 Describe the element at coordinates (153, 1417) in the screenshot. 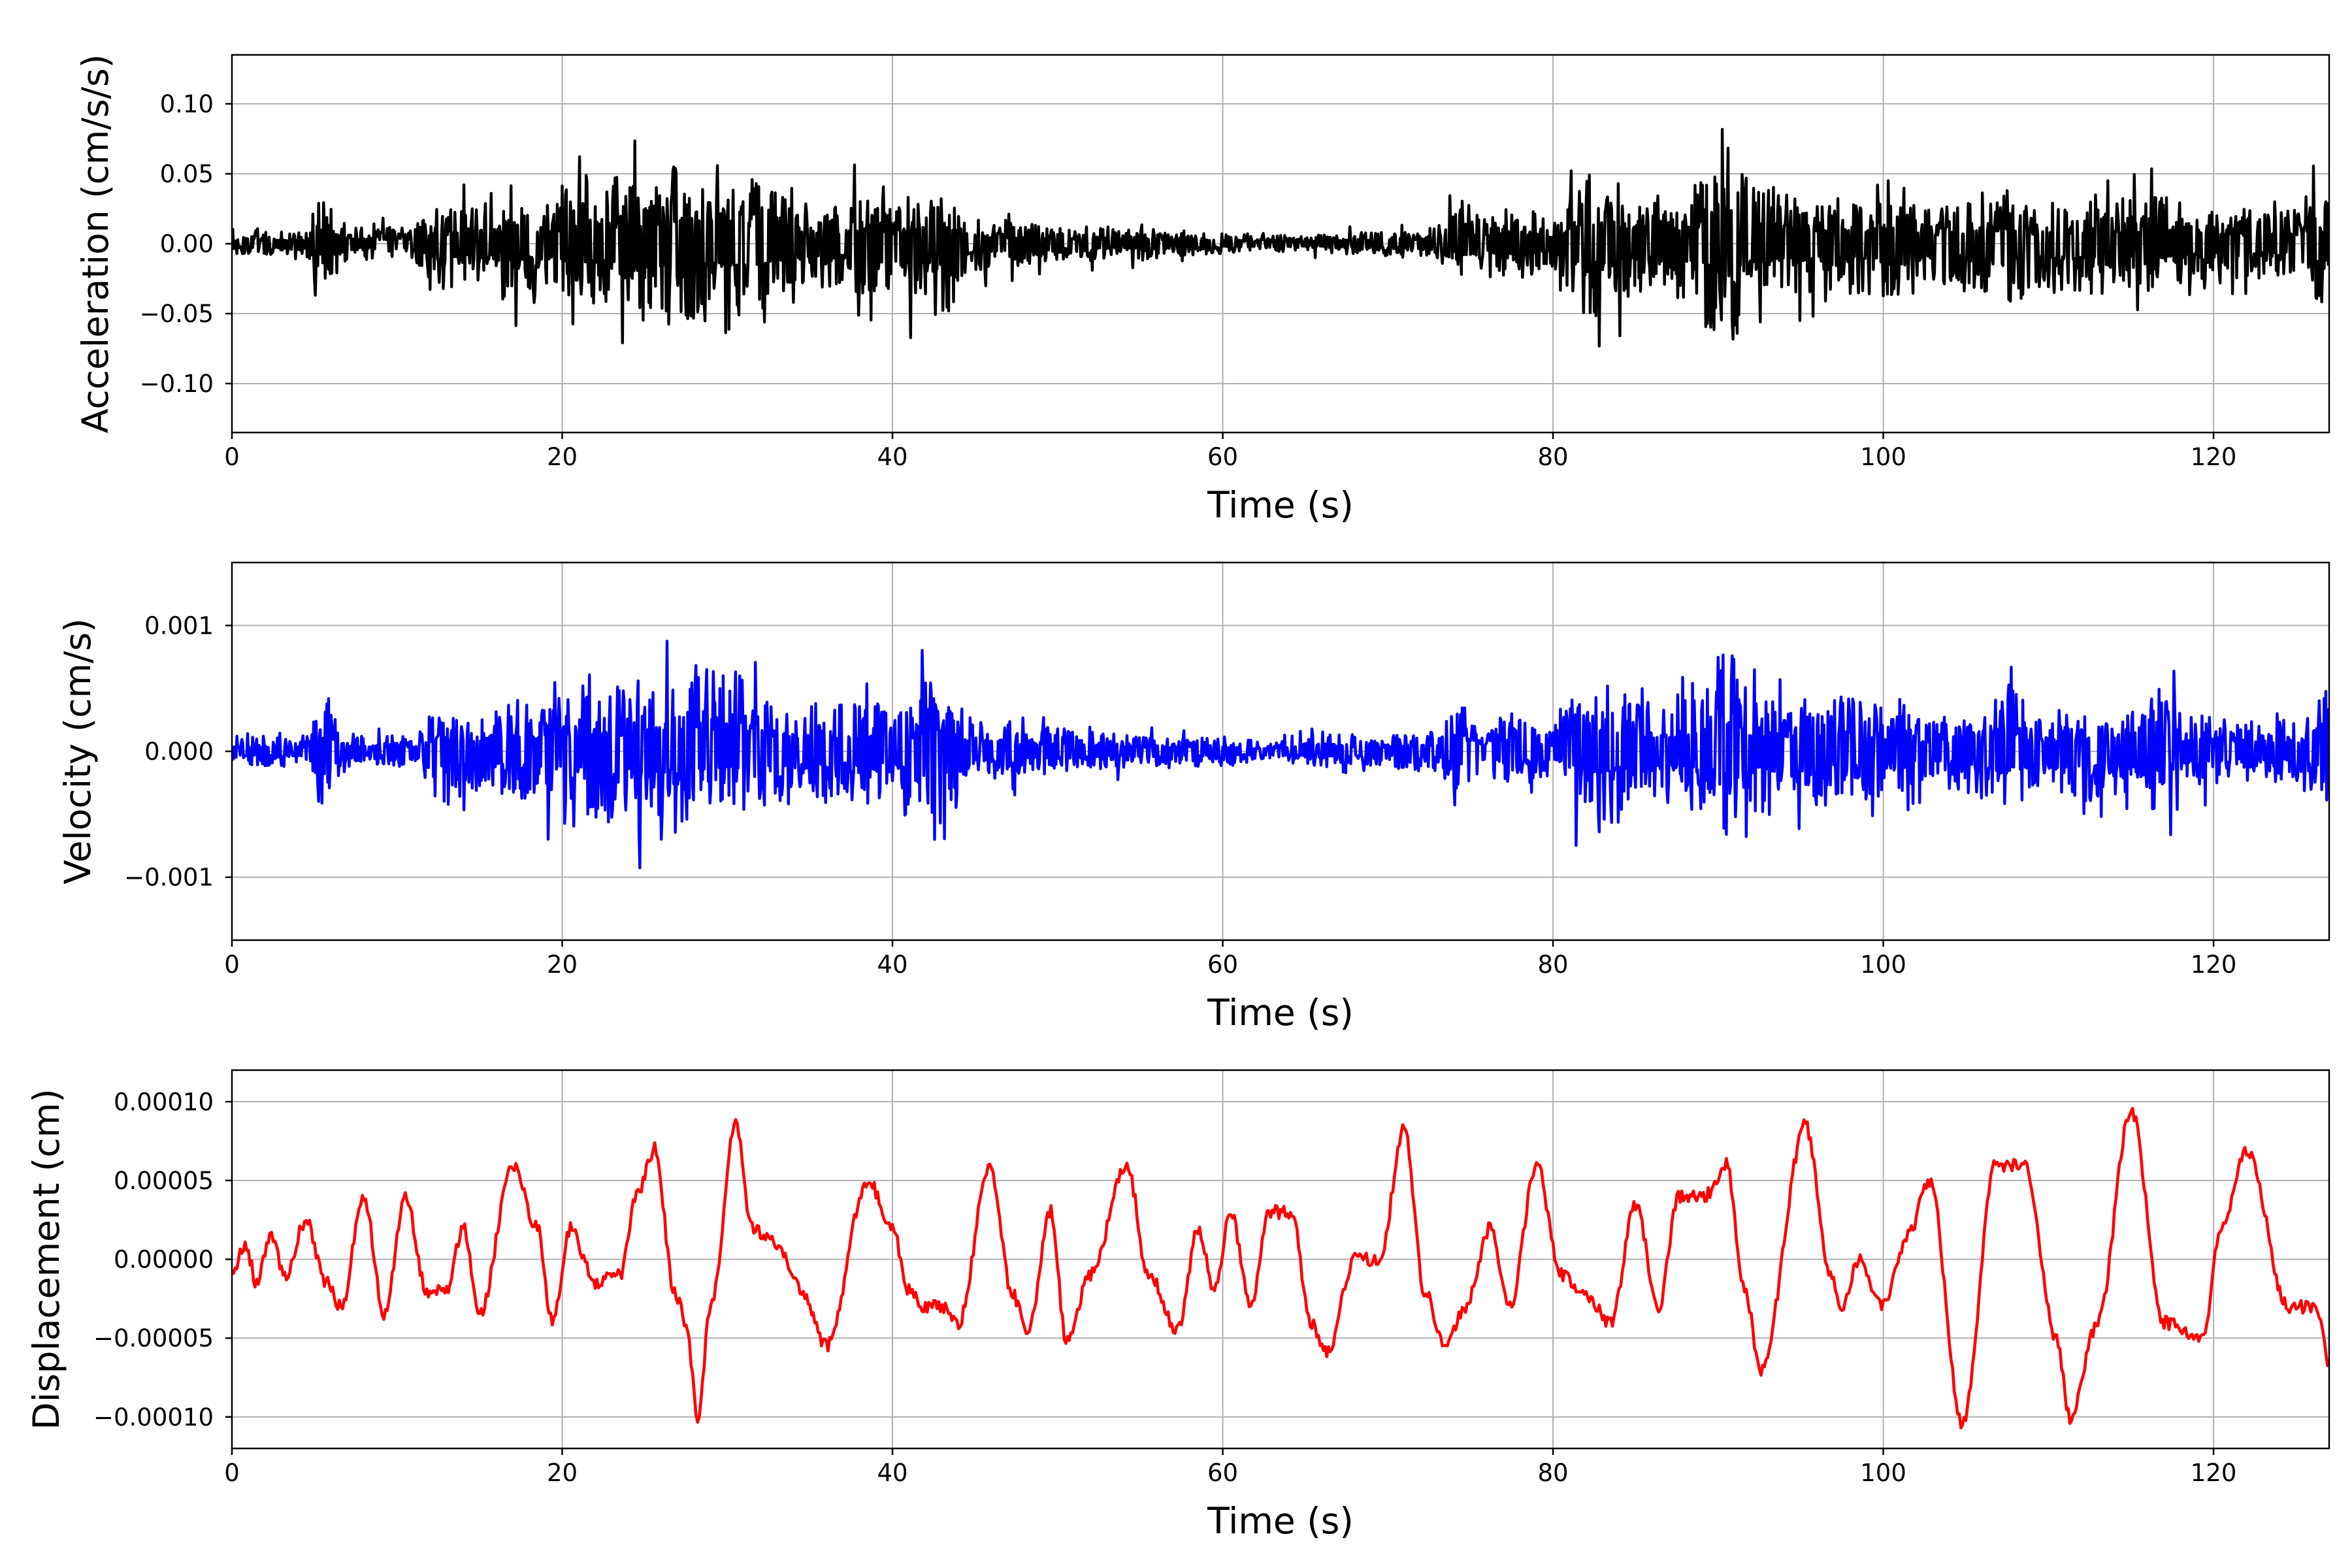

I see `y-tick-label: −0.00010` at that location.